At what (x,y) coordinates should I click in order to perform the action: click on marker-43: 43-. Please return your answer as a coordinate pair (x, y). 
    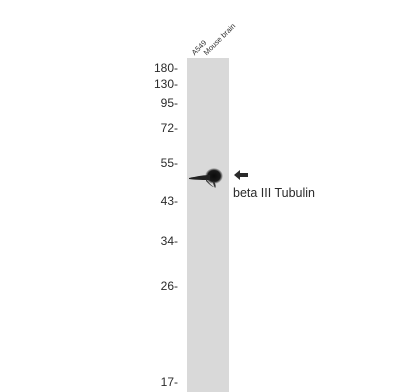
    Looking at the image, I should click on (169, 201).